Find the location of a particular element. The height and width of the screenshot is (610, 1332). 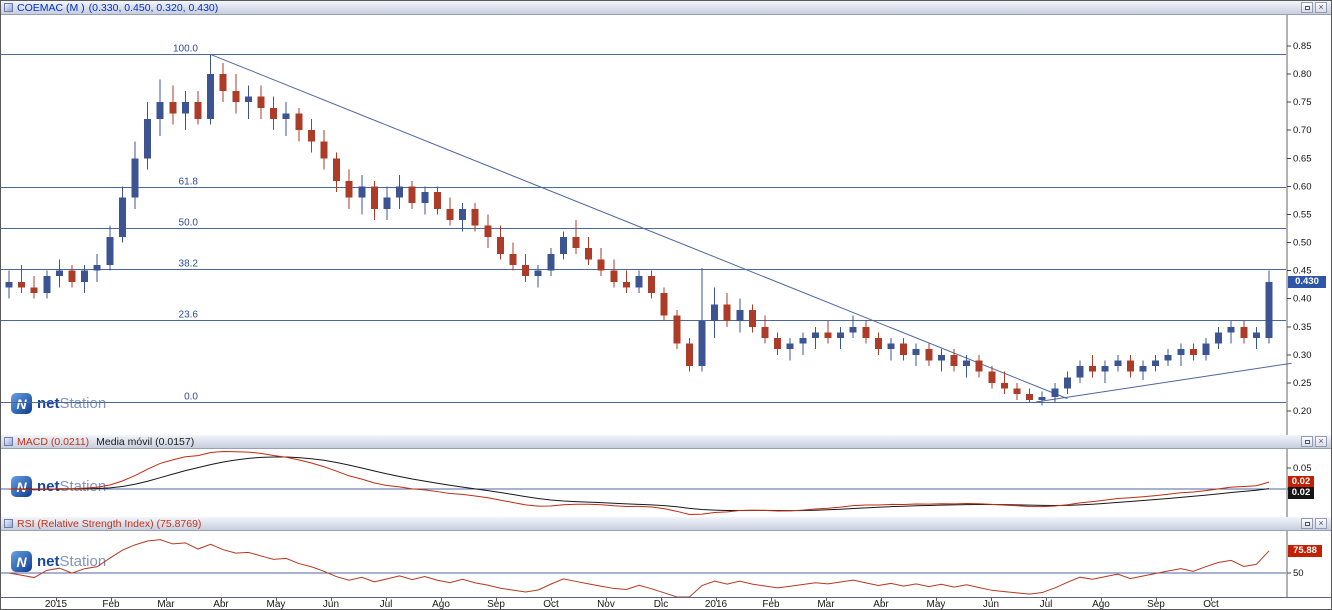

rsi-axis: 50 is located at coordinates (652, 564).